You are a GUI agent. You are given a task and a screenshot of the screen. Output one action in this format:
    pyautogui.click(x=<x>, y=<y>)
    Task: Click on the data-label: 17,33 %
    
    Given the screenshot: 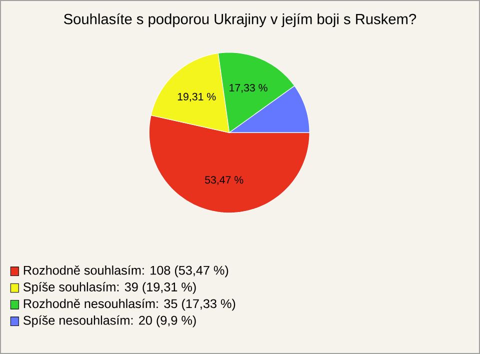 What is the action you would take?
    pyautogui.click(x=249, y=88)
    